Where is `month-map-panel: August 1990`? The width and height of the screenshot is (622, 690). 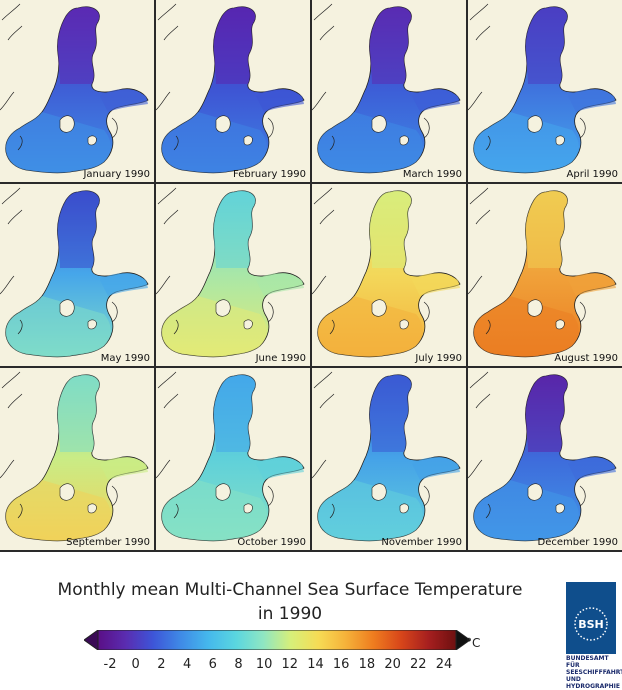
month-map-panel: August 1990 is located at coordinates (545, 275).